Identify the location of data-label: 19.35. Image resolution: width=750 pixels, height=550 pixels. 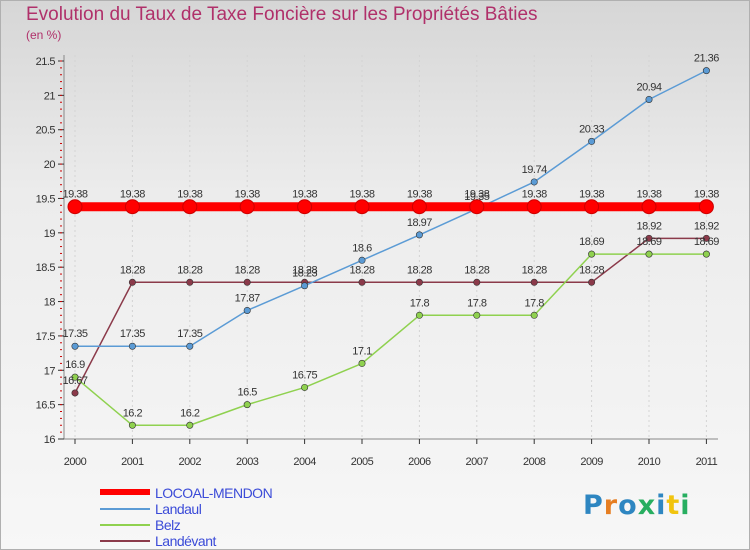
(476, 197).